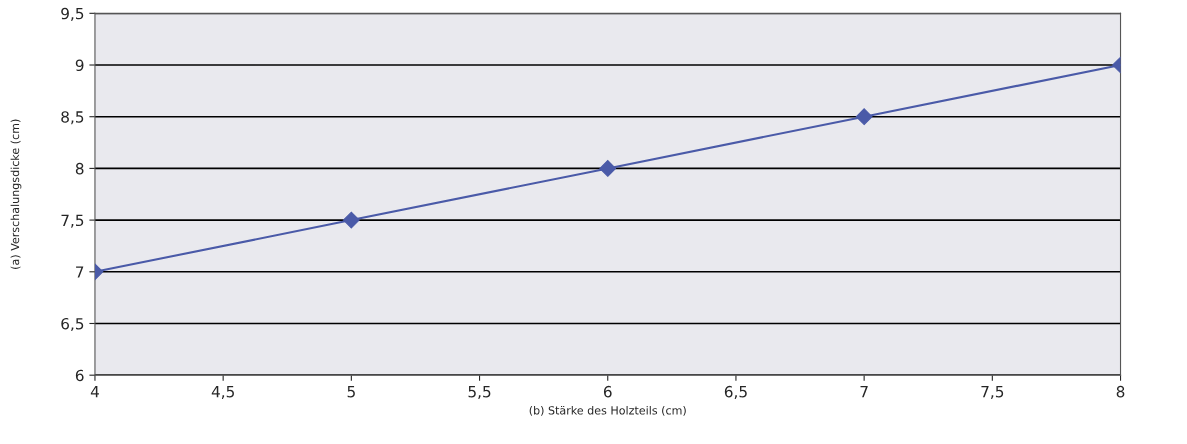 The width and height of the screenshot is (1187, 444). What do you see at coordinates (992, 392) in the screenshot?
I see `x-tick-label: 7,5` at bounding box center [992, 392].